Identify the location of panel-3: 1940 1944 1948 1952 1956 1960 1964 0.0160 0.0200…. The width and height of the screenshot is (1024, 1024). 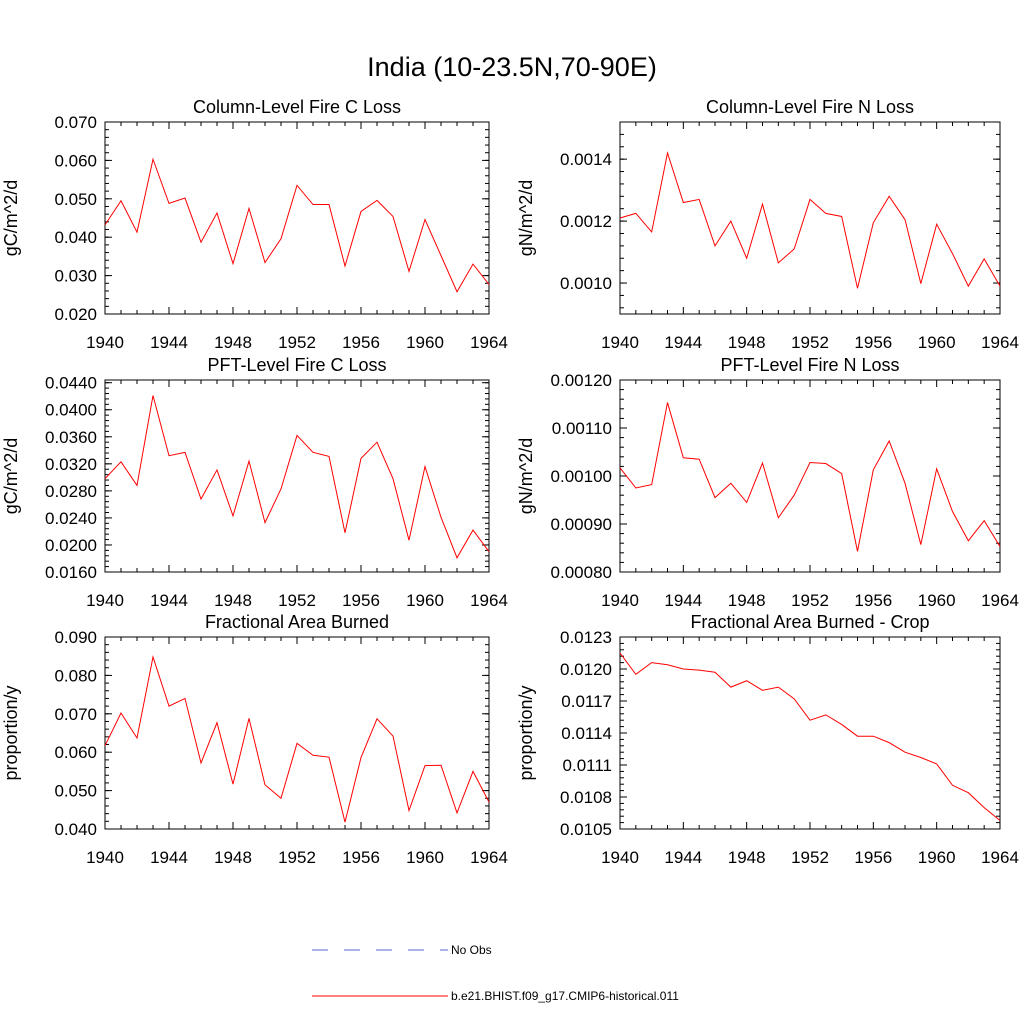
(254, 482).